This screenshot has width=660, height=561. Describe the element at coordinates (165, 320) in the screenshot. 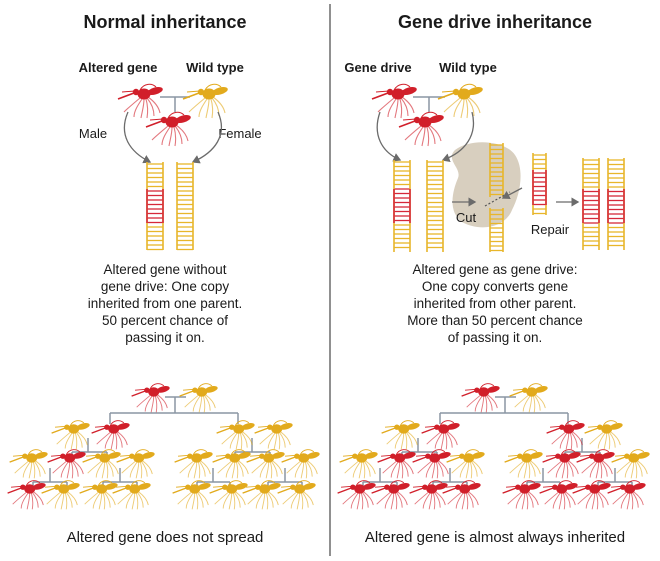

I see `description-line: 50 percent chance of` at that location.